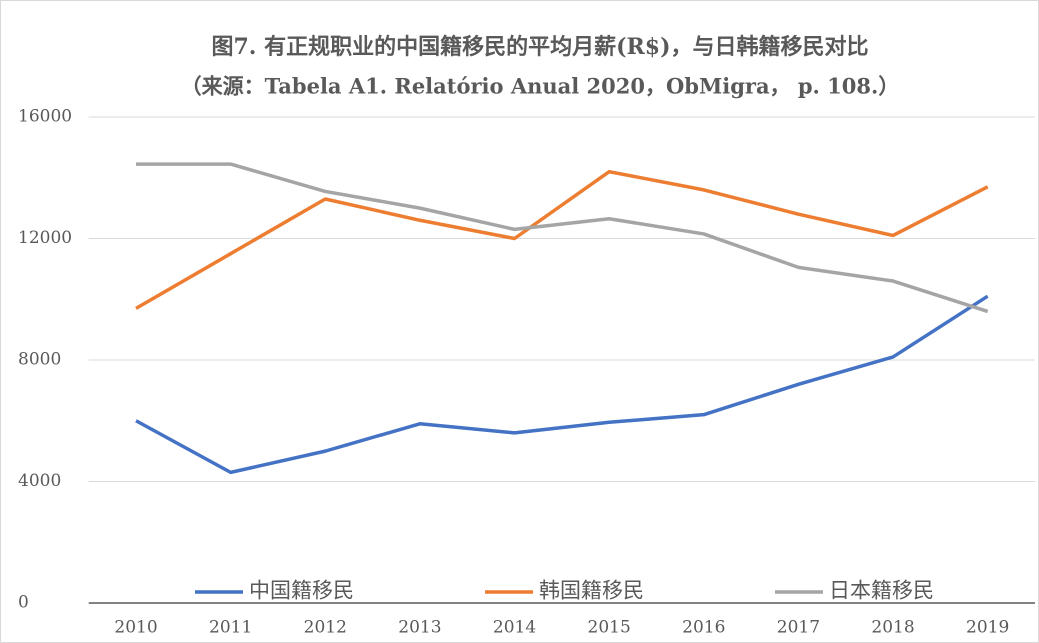 The height and width of the screenshot is (643, 1039). I want to click on y-tick-label: 16000, so click(45, 117).